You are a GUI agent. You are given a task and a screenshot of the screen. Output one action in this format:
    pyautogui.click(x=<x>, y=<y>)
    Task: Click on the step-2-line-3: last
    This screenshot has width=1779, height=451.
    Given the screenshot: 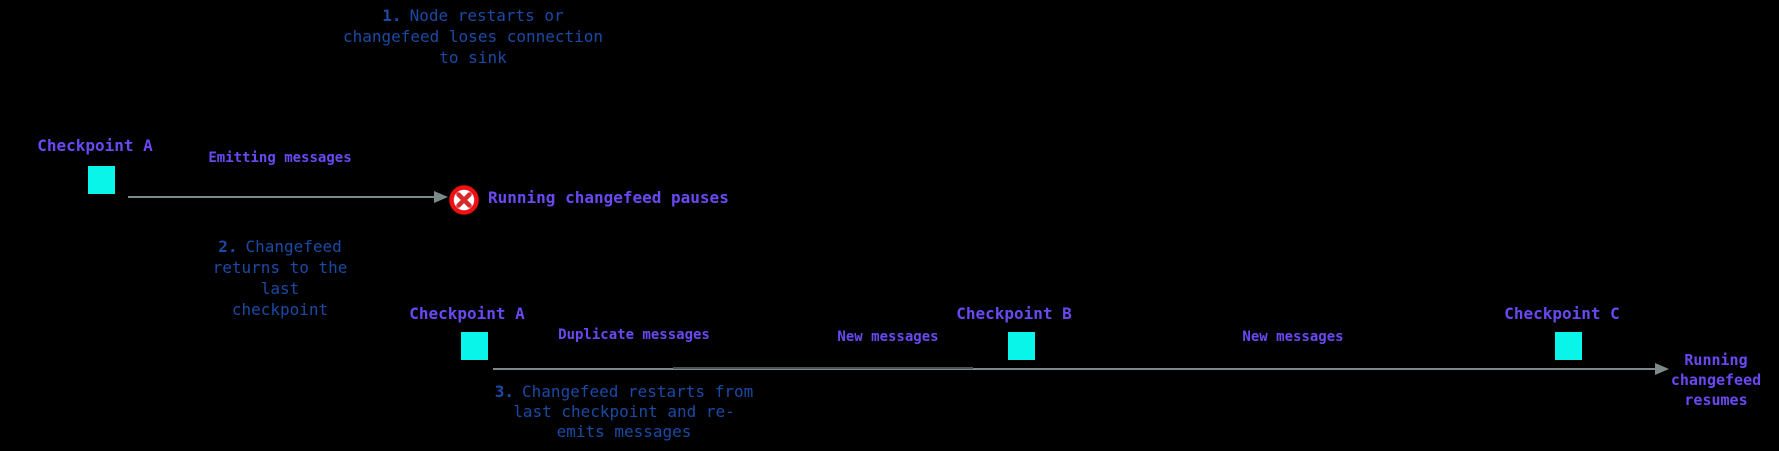 What is the action you would take?
    pyautogui.click(x=280, y=288)
    